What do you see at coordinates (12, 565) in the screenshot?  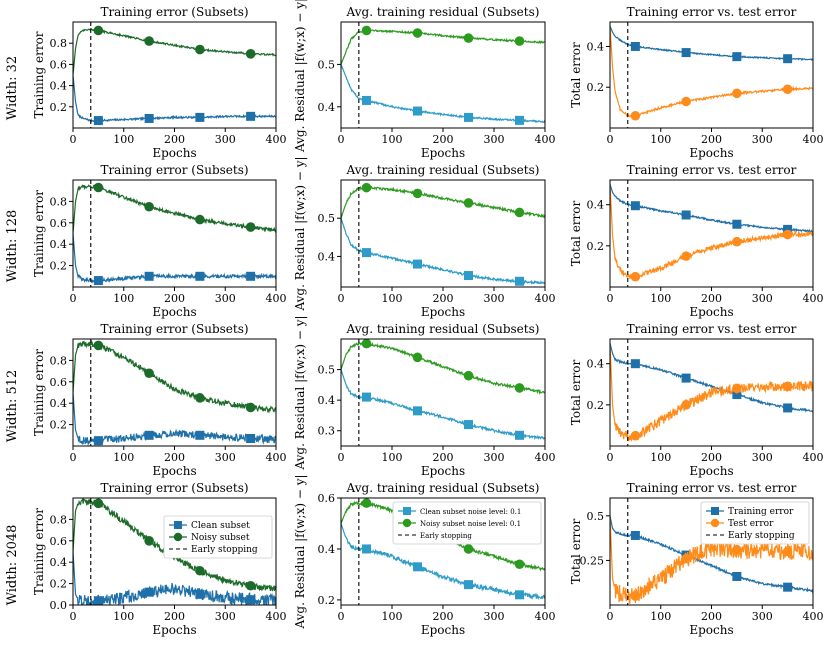 I see `row-label-3: Width: 2048` at bounding box center [12, 565].